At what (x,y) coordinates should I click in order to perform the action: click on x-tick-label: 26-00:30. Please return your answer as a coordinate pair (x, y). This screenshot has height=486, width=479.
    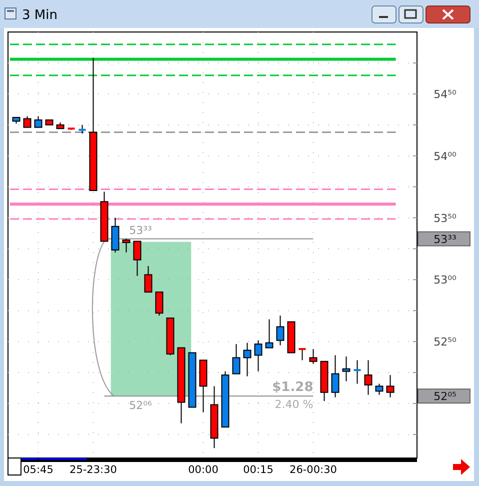
    Looking at the image, I should click on (313, 470).